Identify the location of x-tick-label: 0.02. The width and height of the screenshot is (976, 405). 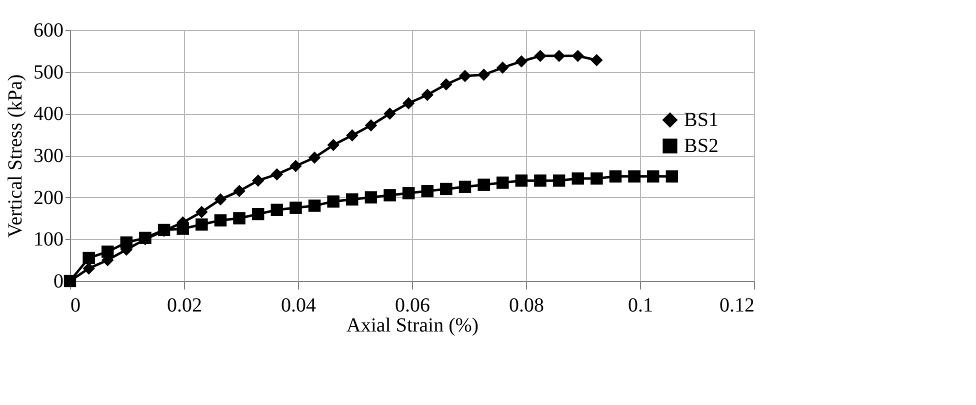
(184, 305).